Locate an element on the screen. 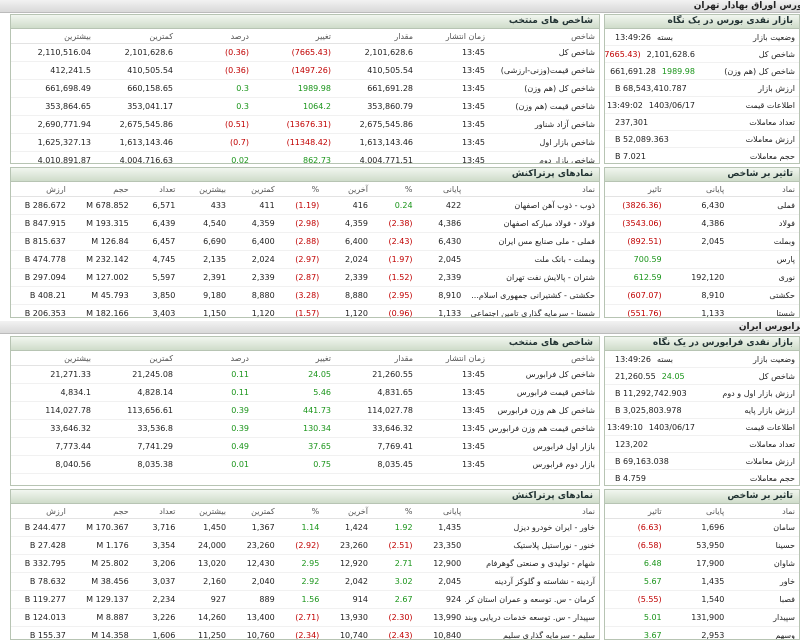 Image resolution: width=800 pixels, height=640 pixels. summary-row: تعداد معاملات 123,202 is located at coordinates (702, 444).